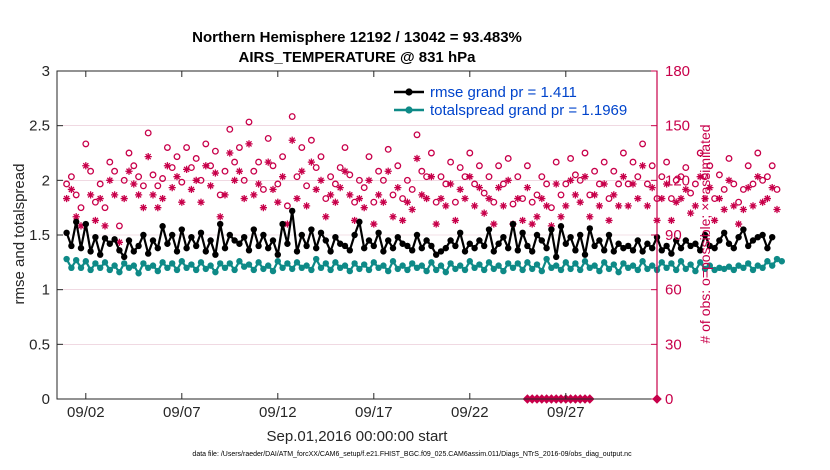  I want to click on rmse-series-line, so click(419, 233).